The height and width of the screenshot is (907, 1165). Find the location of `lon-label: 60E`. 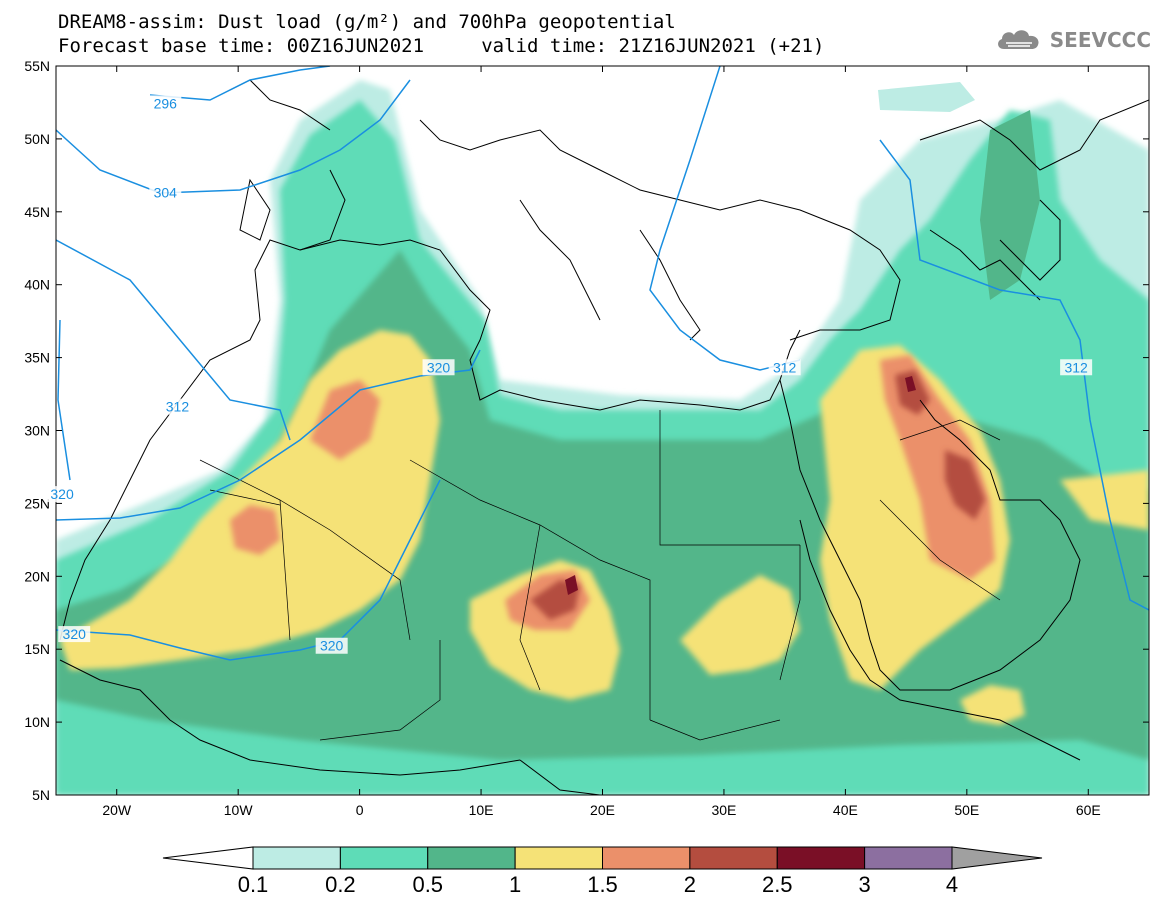

lon-label: 60E is located at coordinates (1088, 810).